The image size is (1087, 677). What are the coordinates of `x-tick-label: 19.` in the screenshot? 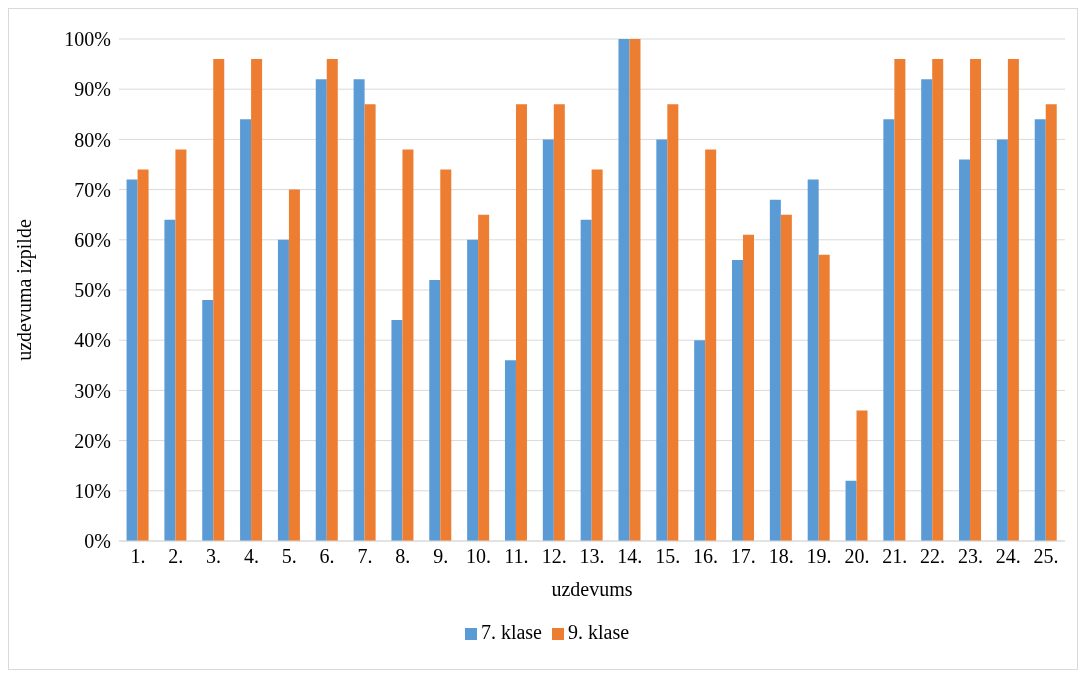 It's located at (819, 556).